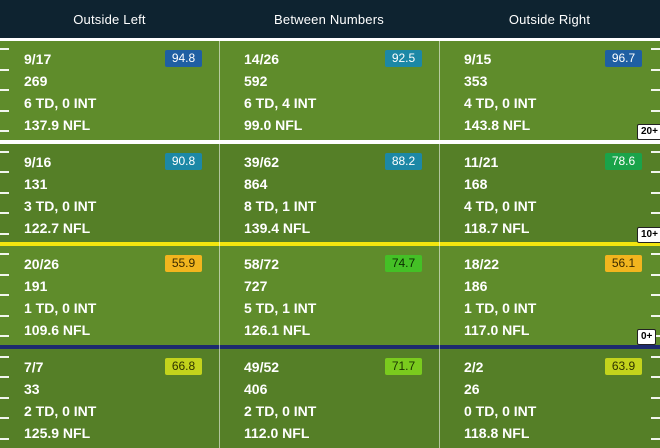 The width and height of the screenshot is (660, 448). I want to click on stat-rating: 126.1 NFL, so click(277, 330).